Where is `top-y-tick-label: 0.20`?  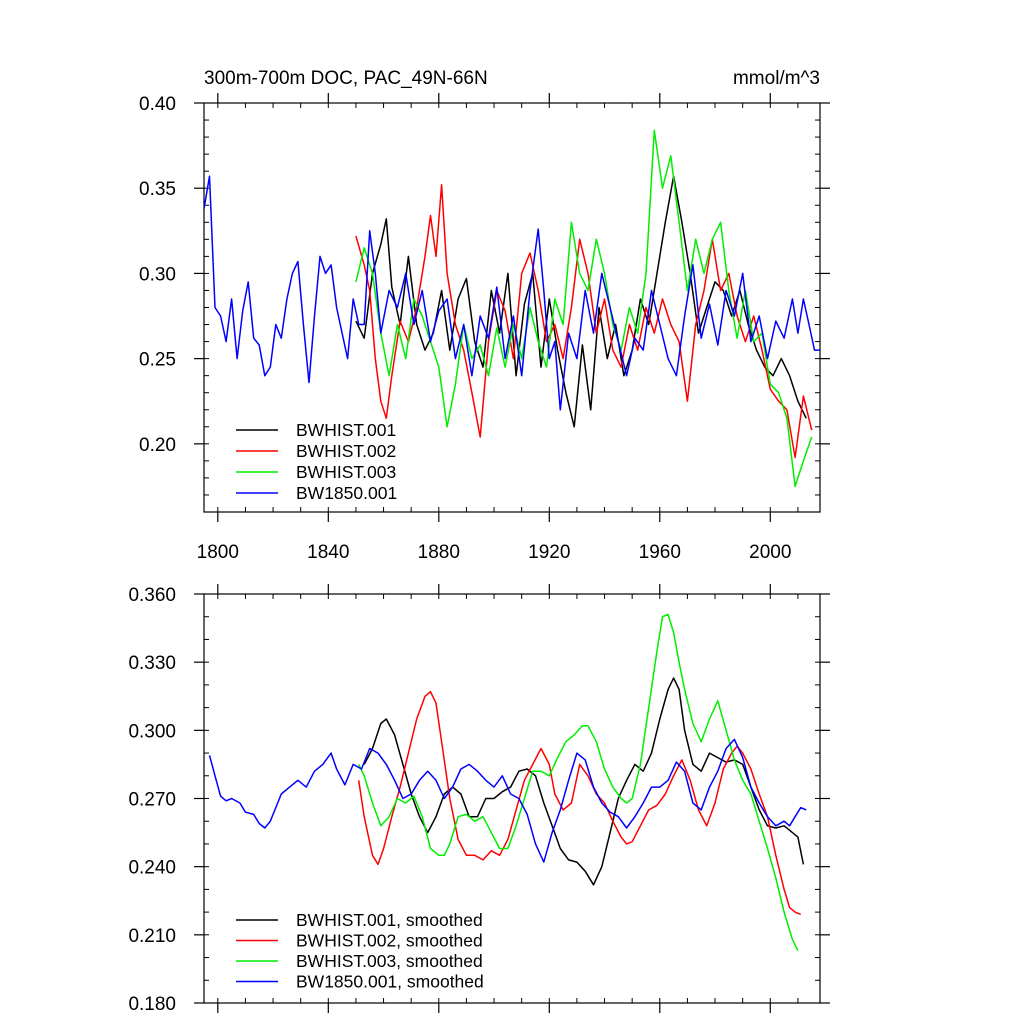
top-y-tick-label: 0.20 is located at coordinates (157, 445).